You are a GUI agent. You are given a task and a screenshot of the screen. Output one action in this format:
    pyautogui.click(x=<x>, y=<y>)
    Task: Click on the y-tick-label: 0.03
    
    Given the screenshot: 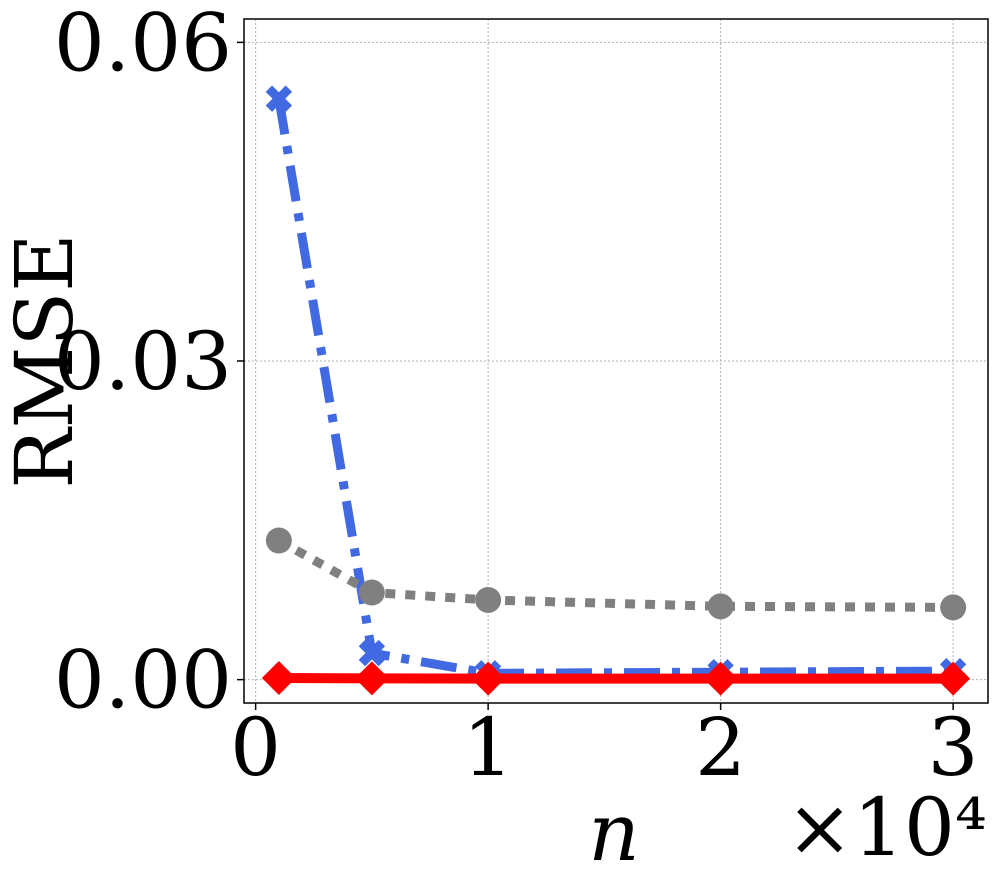 What is the action you would take?
    pyautogui.click(x=143, y=361)
    